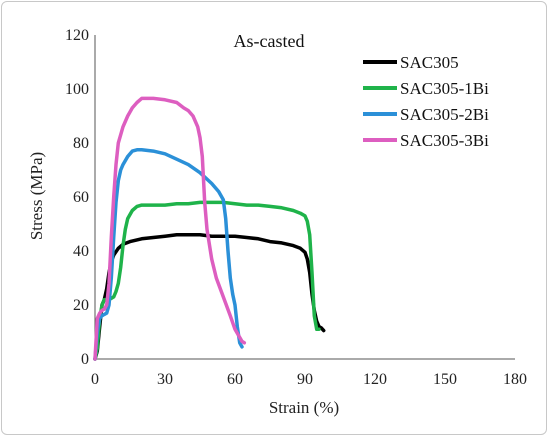  I want to click on x-tick-label: 0, so click(95, 379).